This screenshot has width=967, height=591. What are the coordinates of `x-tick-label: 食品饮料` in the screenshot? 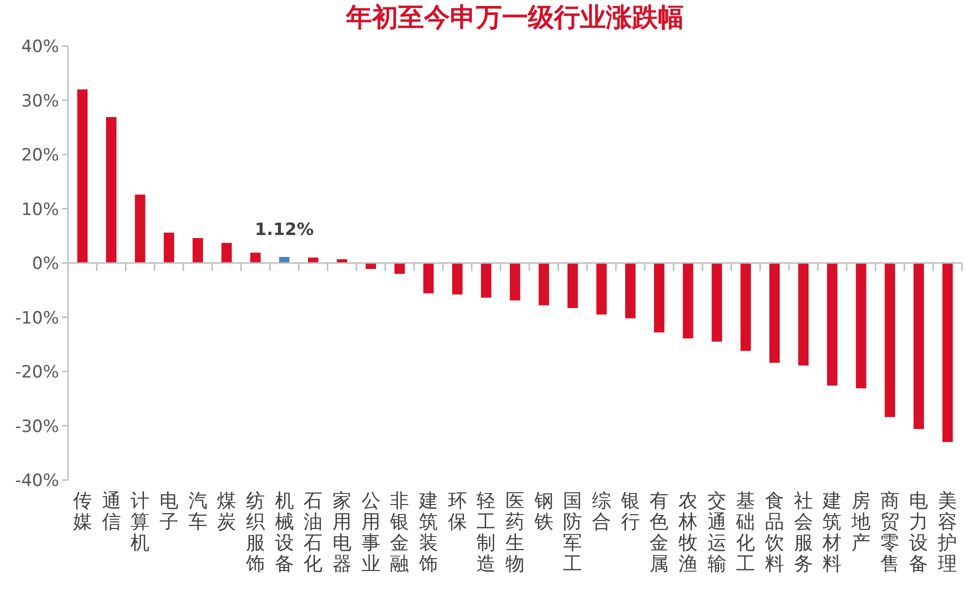 It's located at (774, 532).